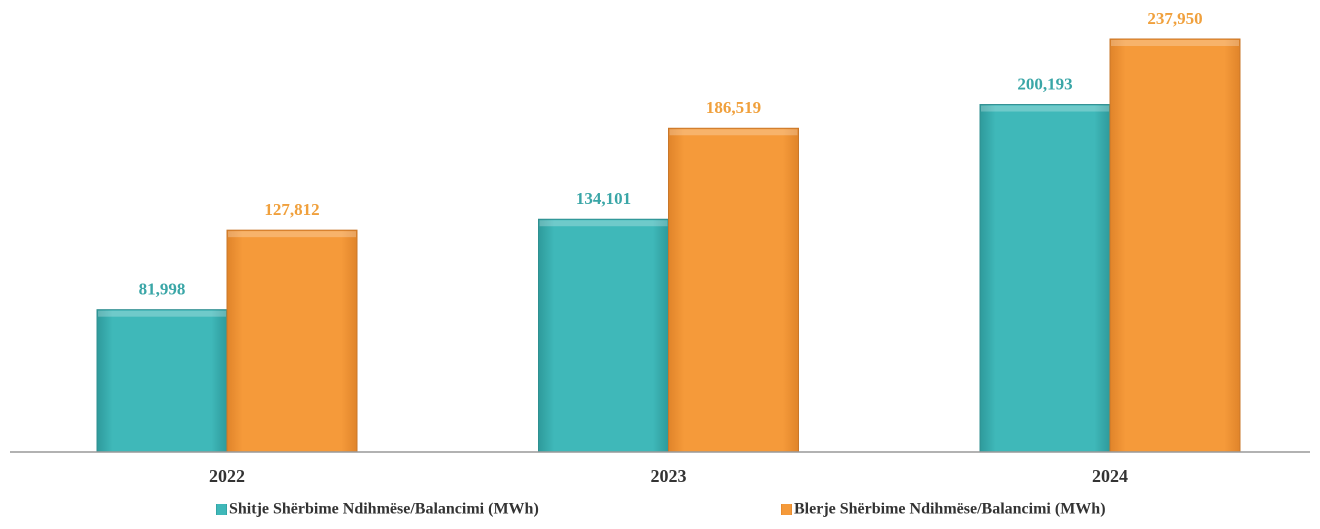 The image size is (1320, 529). Describe the element at coordinates (733, 107) in the screenshot. I see `value-label: 186,519` at that location.